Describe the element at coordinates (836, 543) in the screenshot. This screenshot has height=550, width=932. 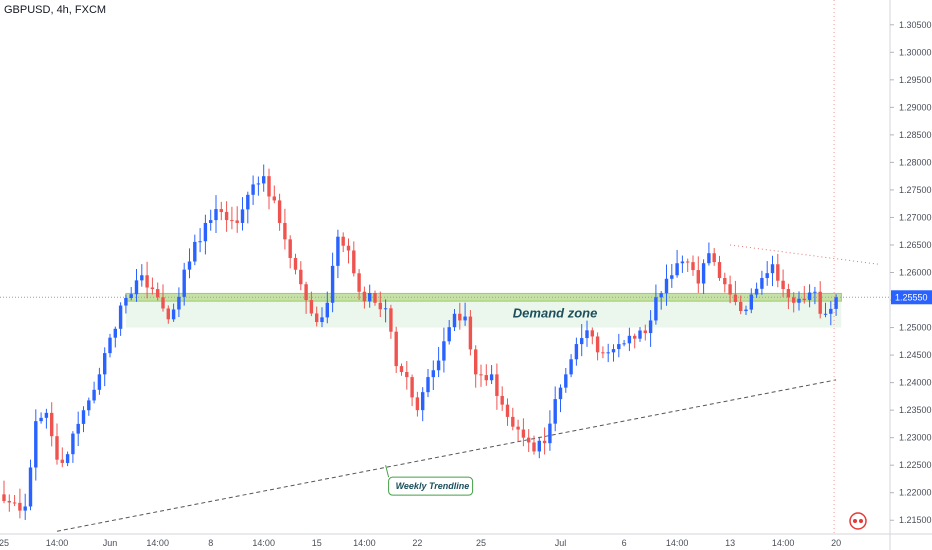
I see `x-tick-label: 20` at that location.